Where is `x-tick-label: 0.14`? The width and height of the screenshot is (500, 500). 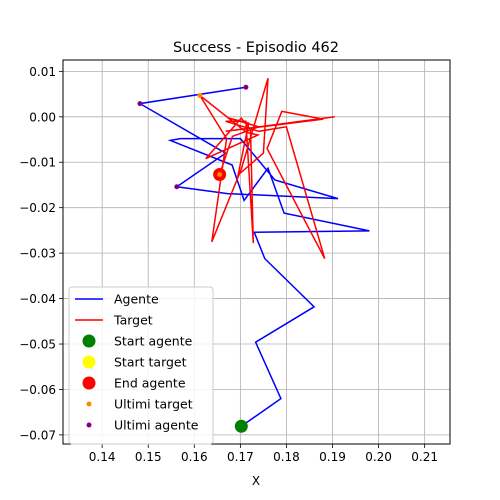
x-tick-label: 0.14 is located at coordinates (102, 457).